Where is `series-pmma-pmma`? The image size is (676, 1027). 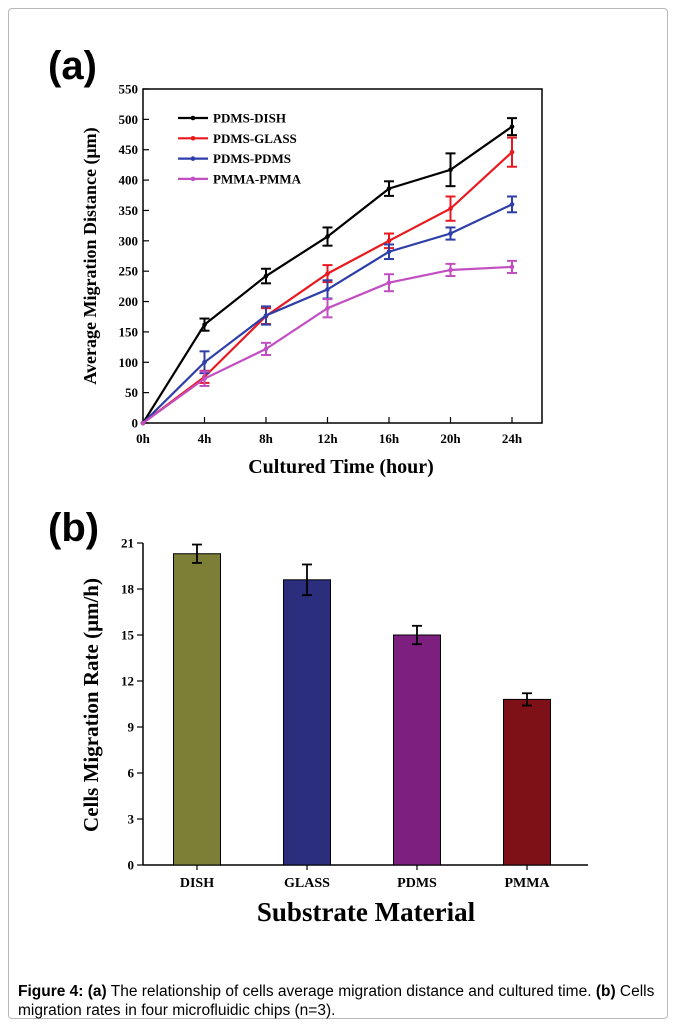
series-pmma-pmma is located at coordinates (328, 342).